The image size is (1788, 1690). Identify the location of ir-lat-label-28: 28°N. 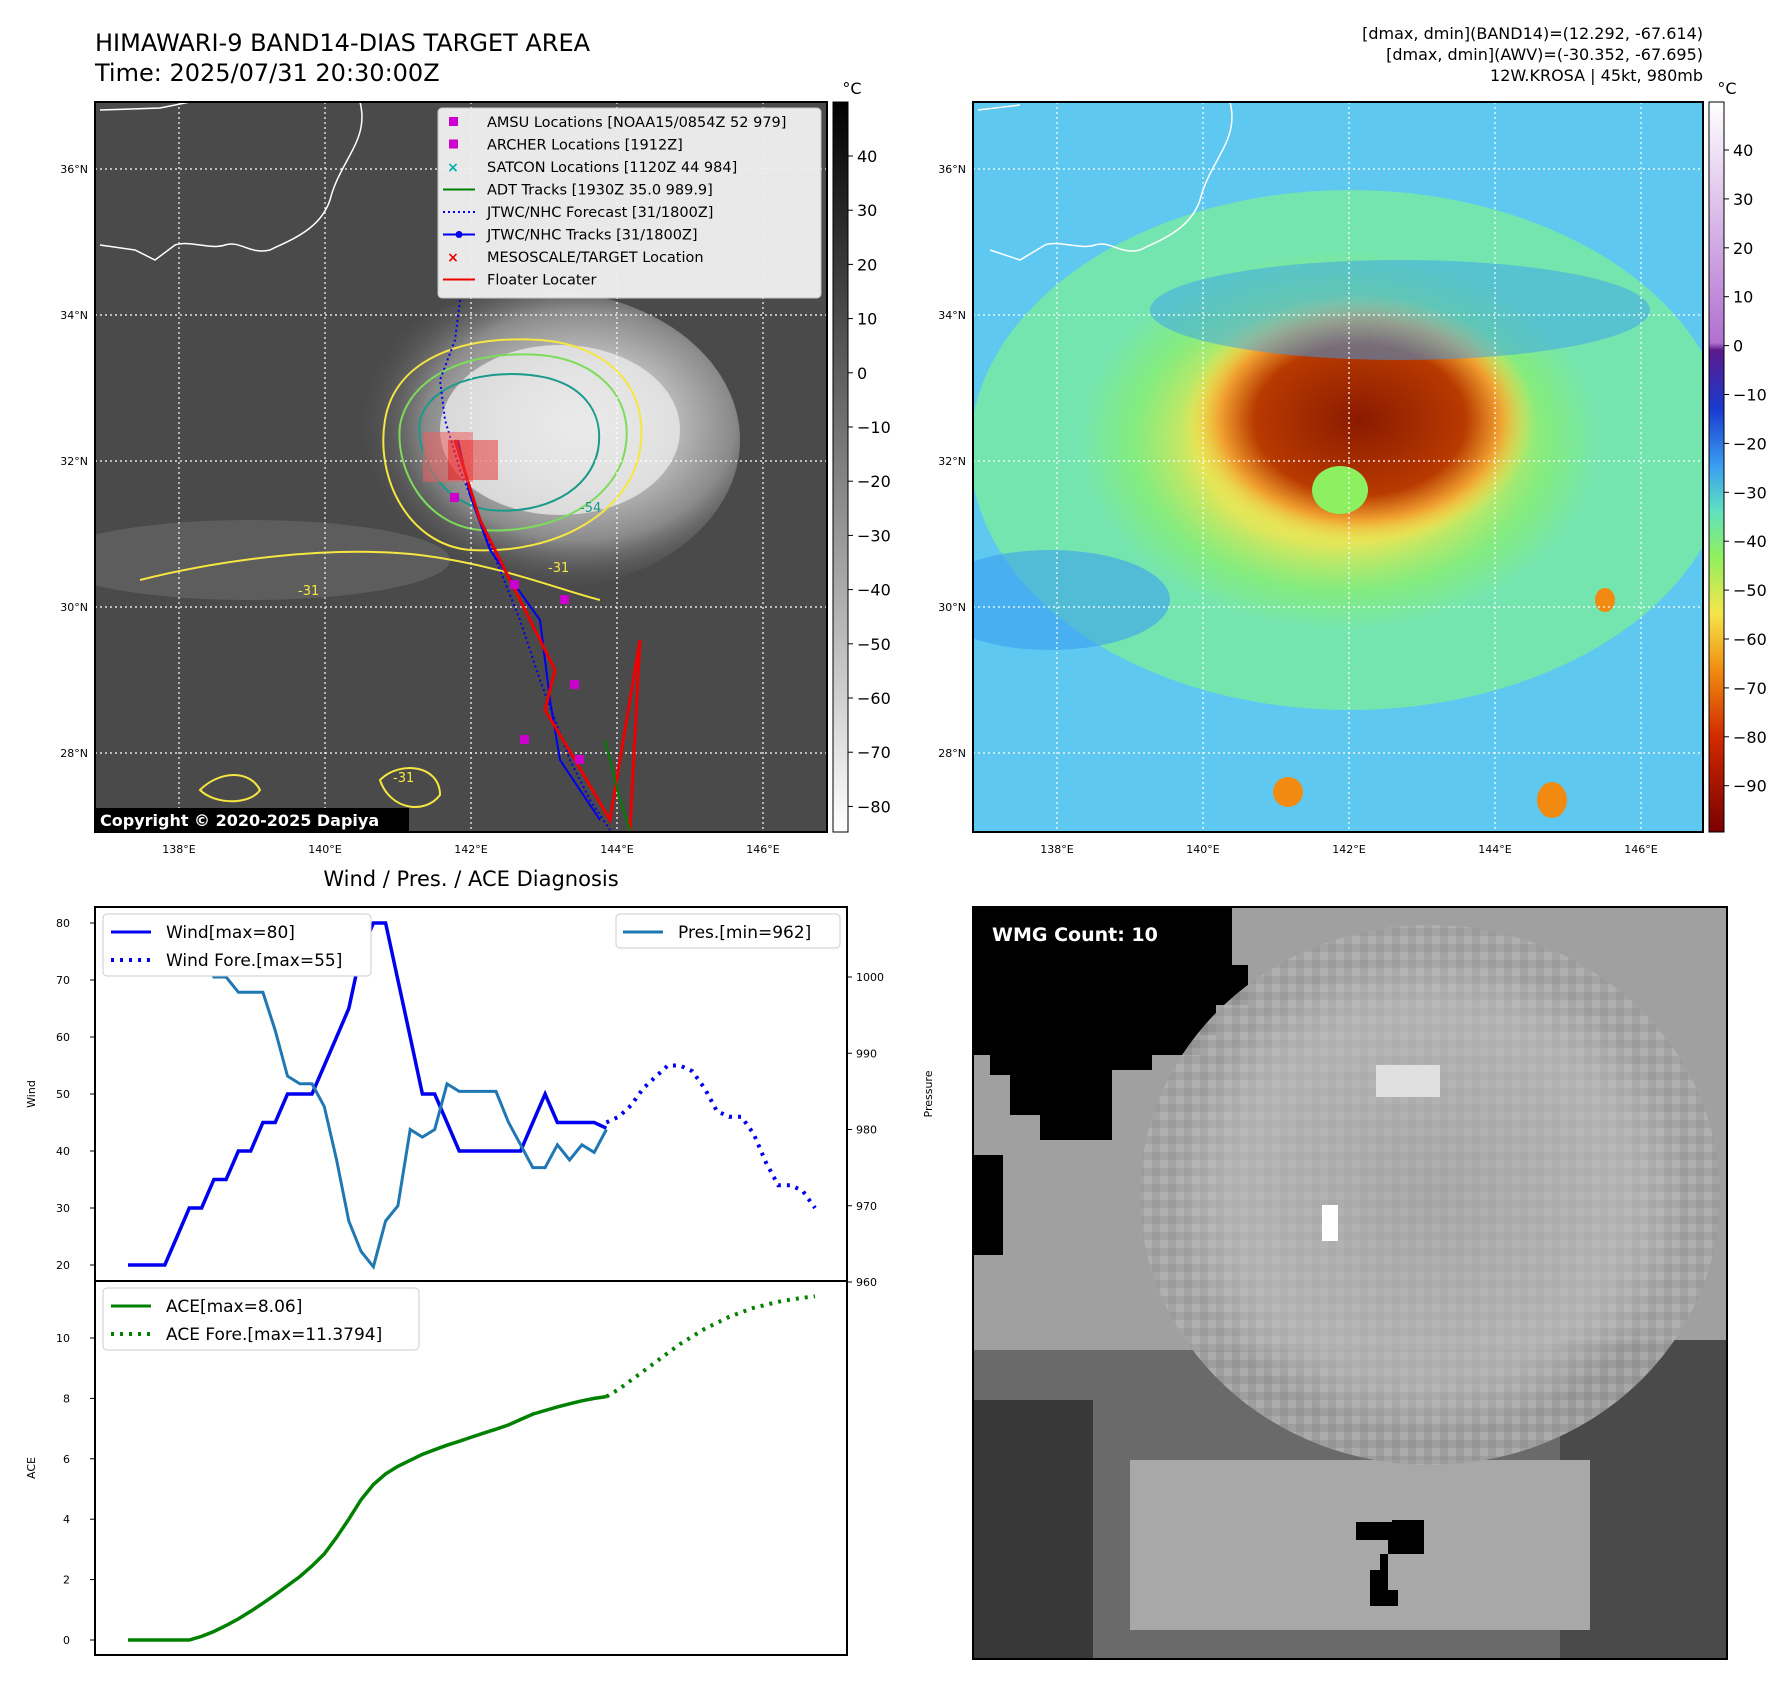
(74, 753).